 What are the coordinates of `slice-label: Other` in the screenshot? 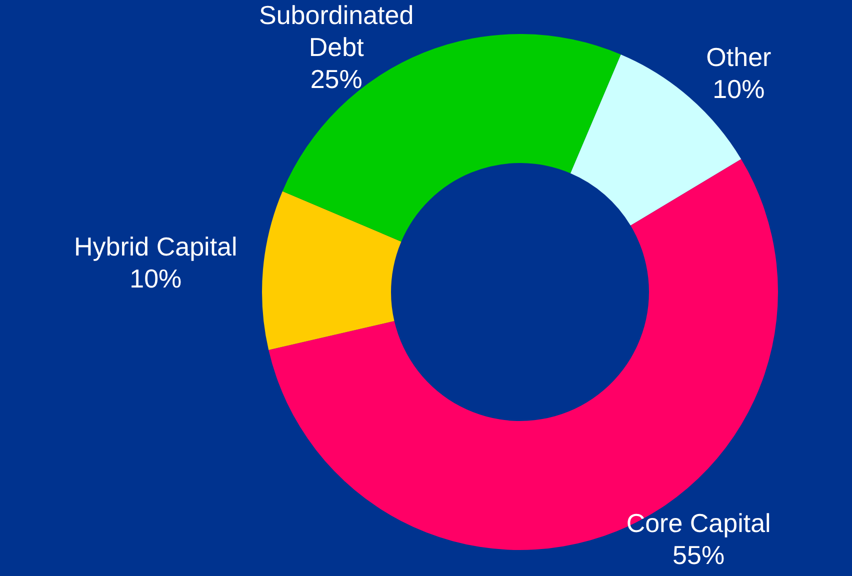 It's located at (739, 57).